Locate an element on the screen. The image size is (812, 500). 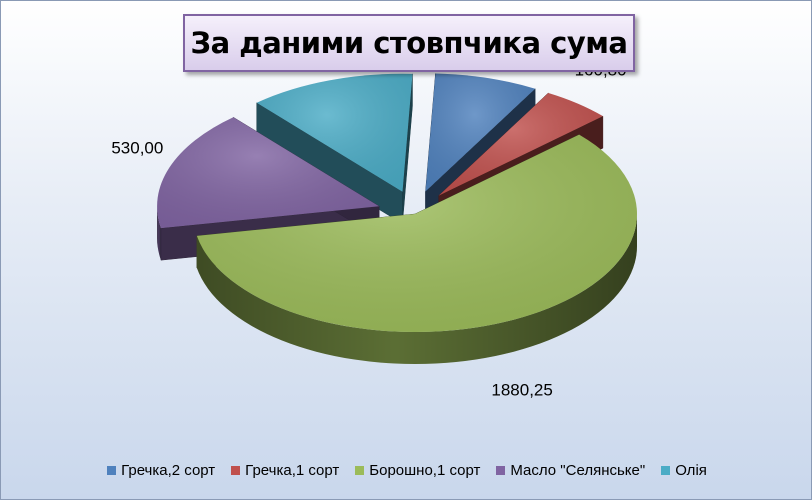
chart-title: За даними стовпчика сума is located at coordinates (409, 43).